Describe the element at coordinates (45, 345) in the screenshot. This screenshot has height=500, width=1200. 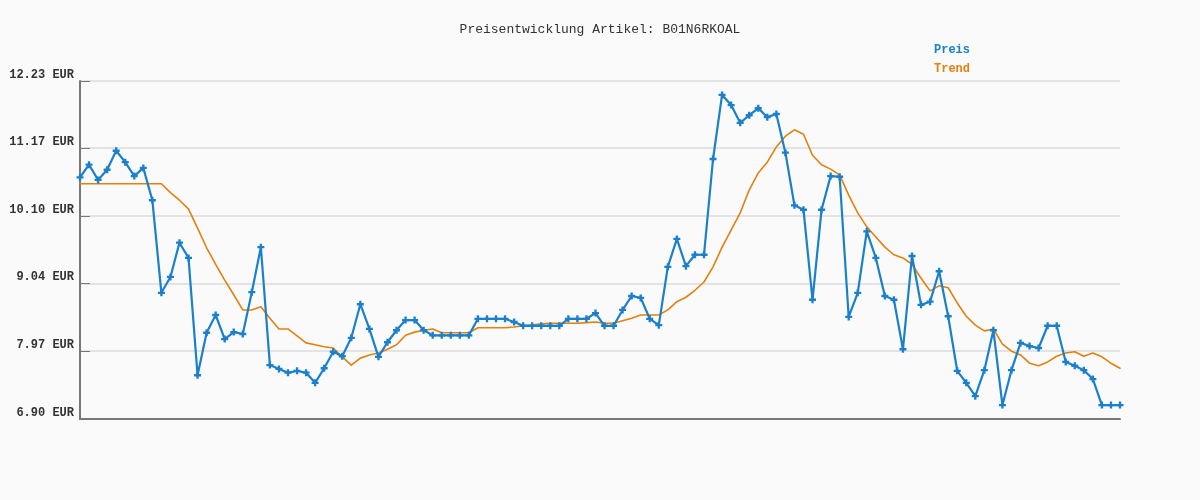
I see `y-tick-label: 7.97 EUR` at that location.